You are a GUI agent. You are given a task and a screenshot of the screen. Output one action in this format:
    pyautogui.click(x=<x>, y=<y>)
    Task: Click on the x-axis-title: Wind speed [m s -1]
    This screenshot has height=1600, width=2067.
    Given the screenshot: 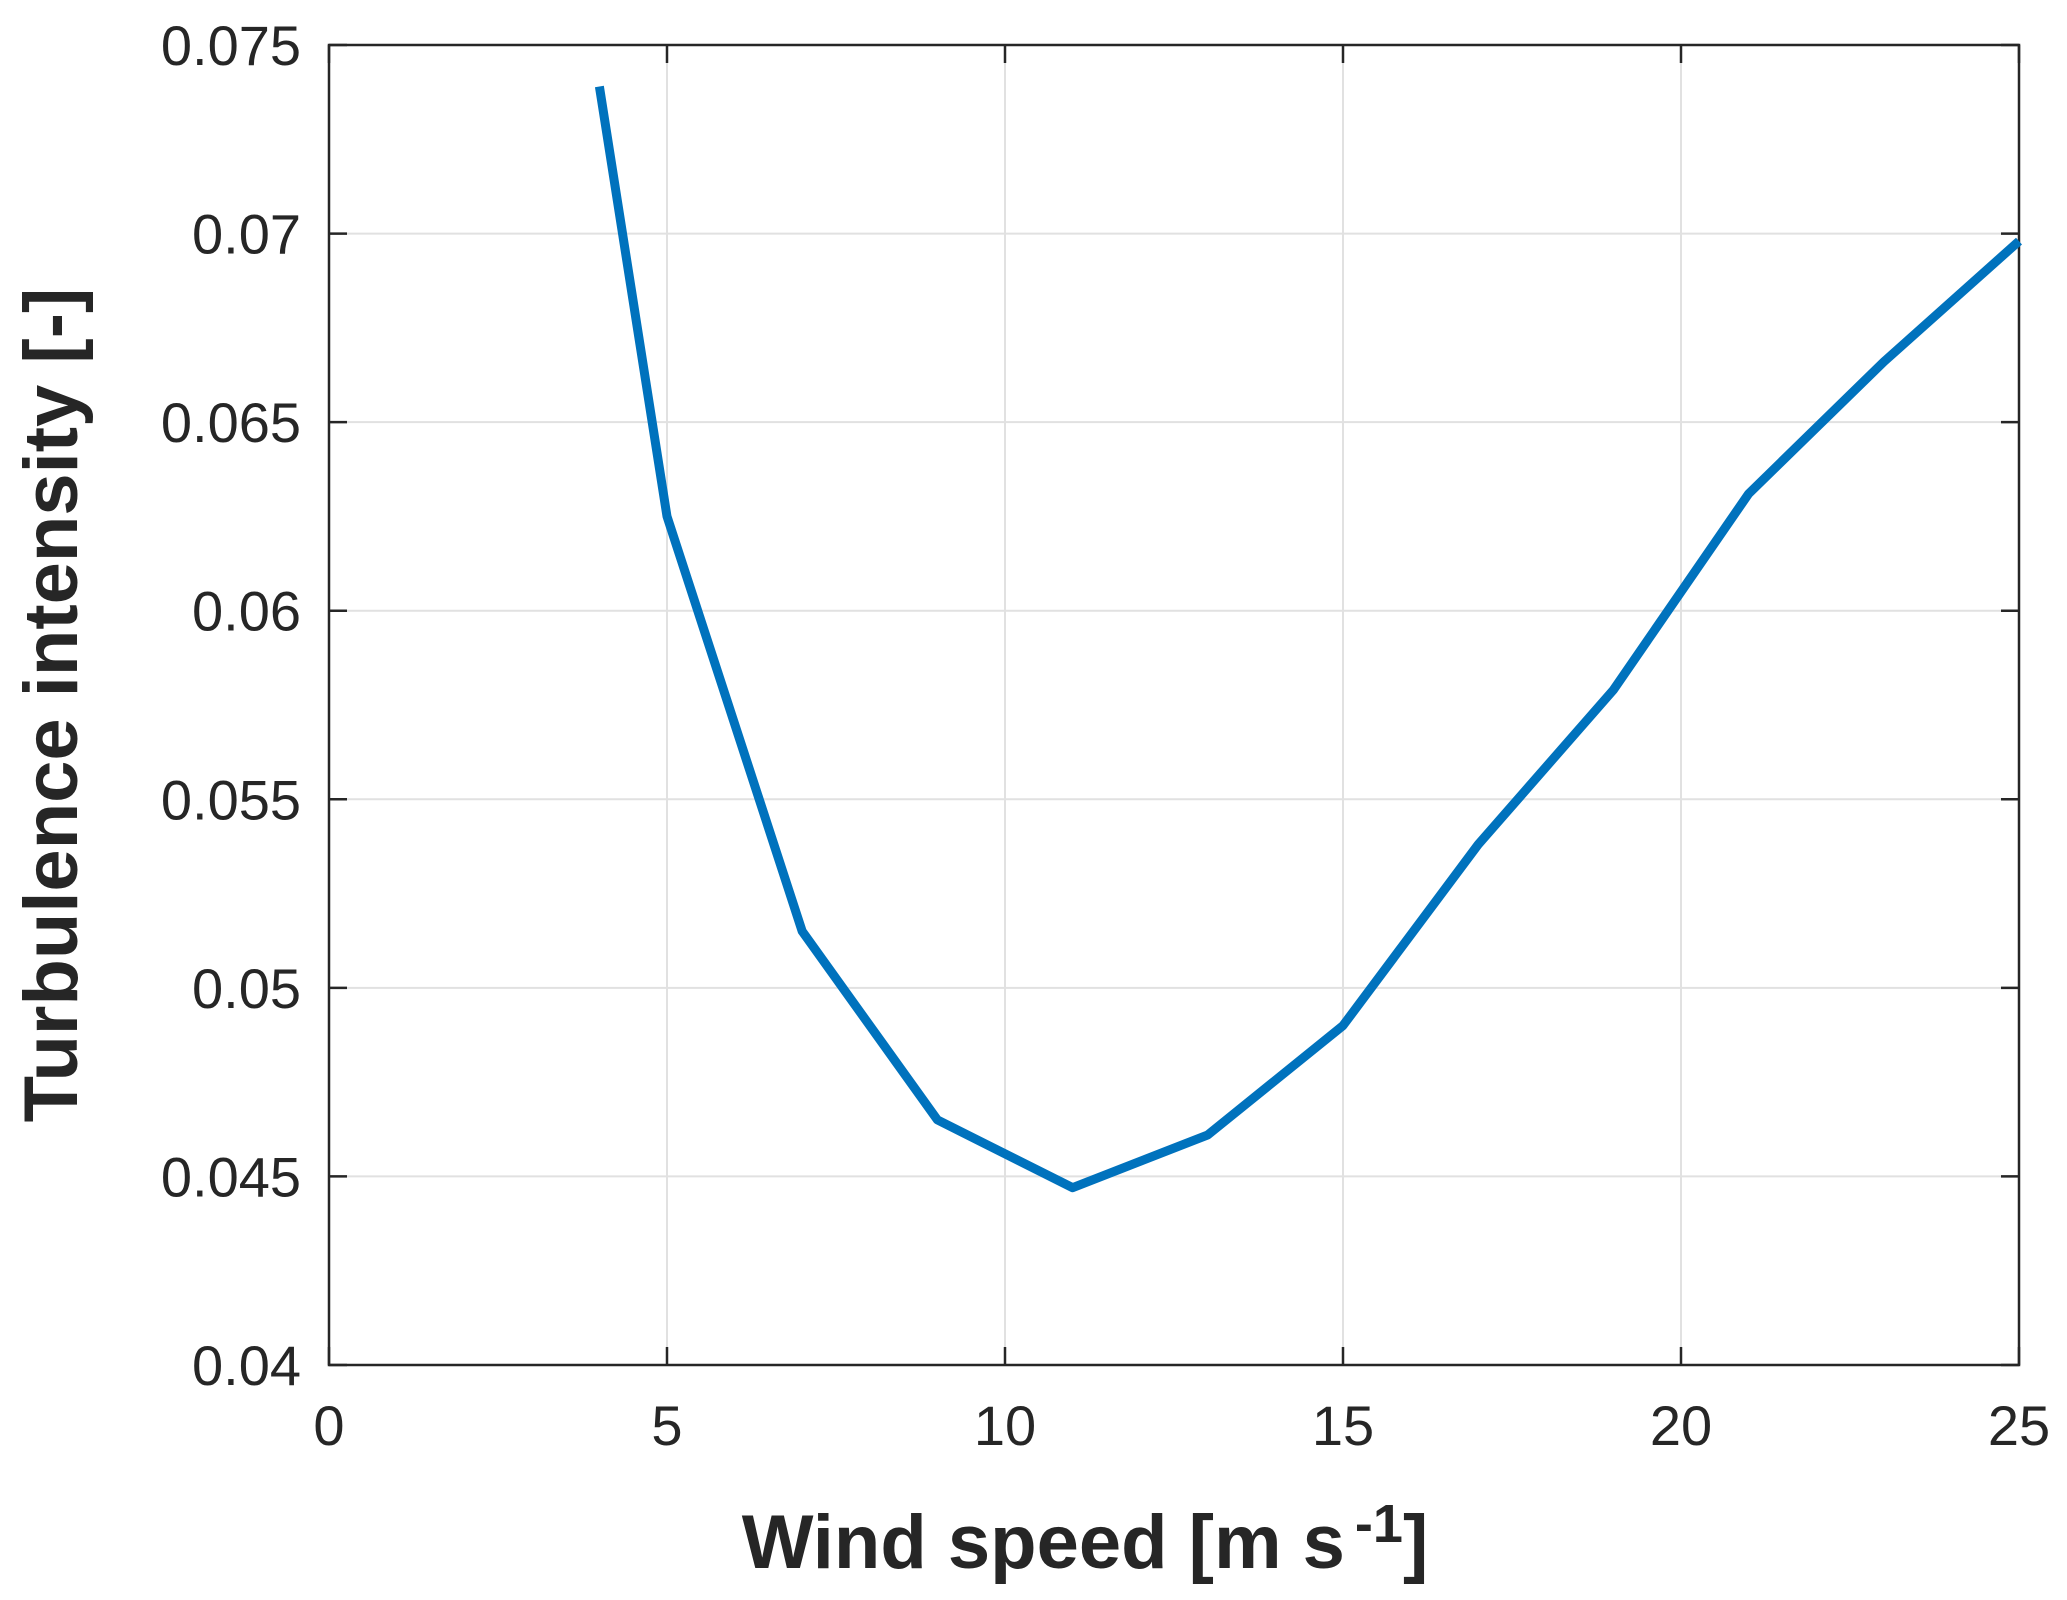 What is the action you would take?
    pyautogui.click(x=1085, y=1539)
    